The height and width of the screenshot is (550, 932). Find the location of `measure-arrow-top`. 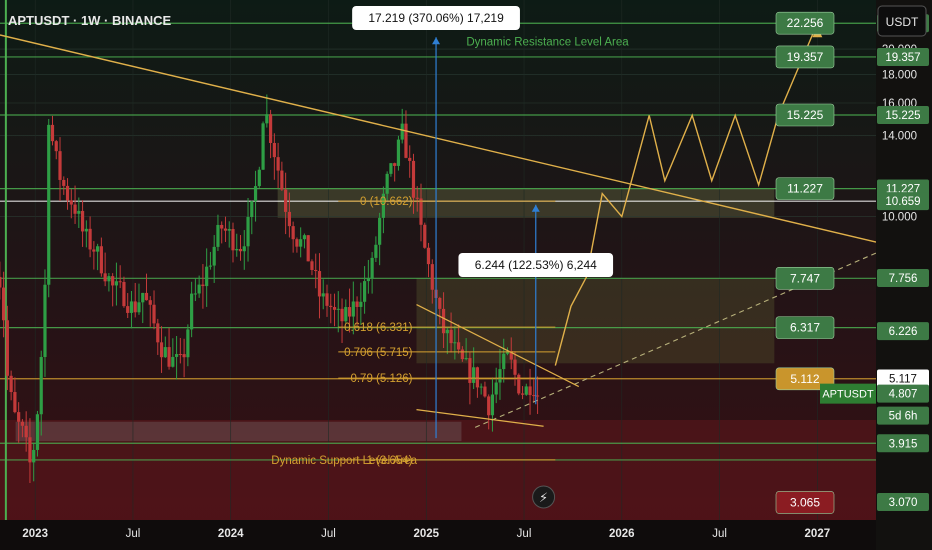

measure-arrow-top is located at coordinates (436, 41).